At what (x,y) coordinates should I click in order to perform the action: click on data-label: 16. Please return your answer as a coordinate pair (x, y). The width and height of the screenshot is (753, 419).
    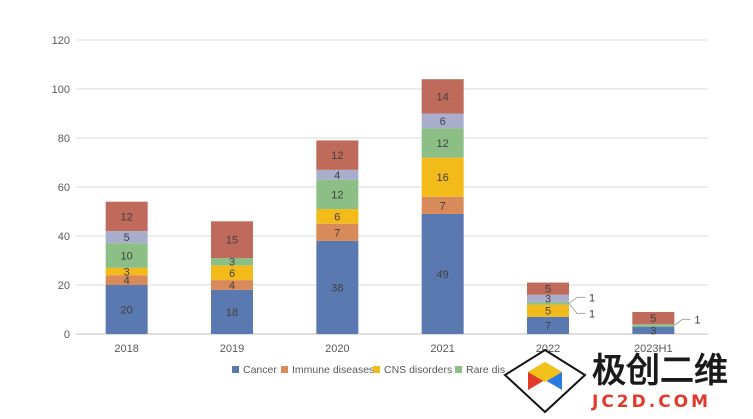
    Looking at the image, I should click on (443, 178).